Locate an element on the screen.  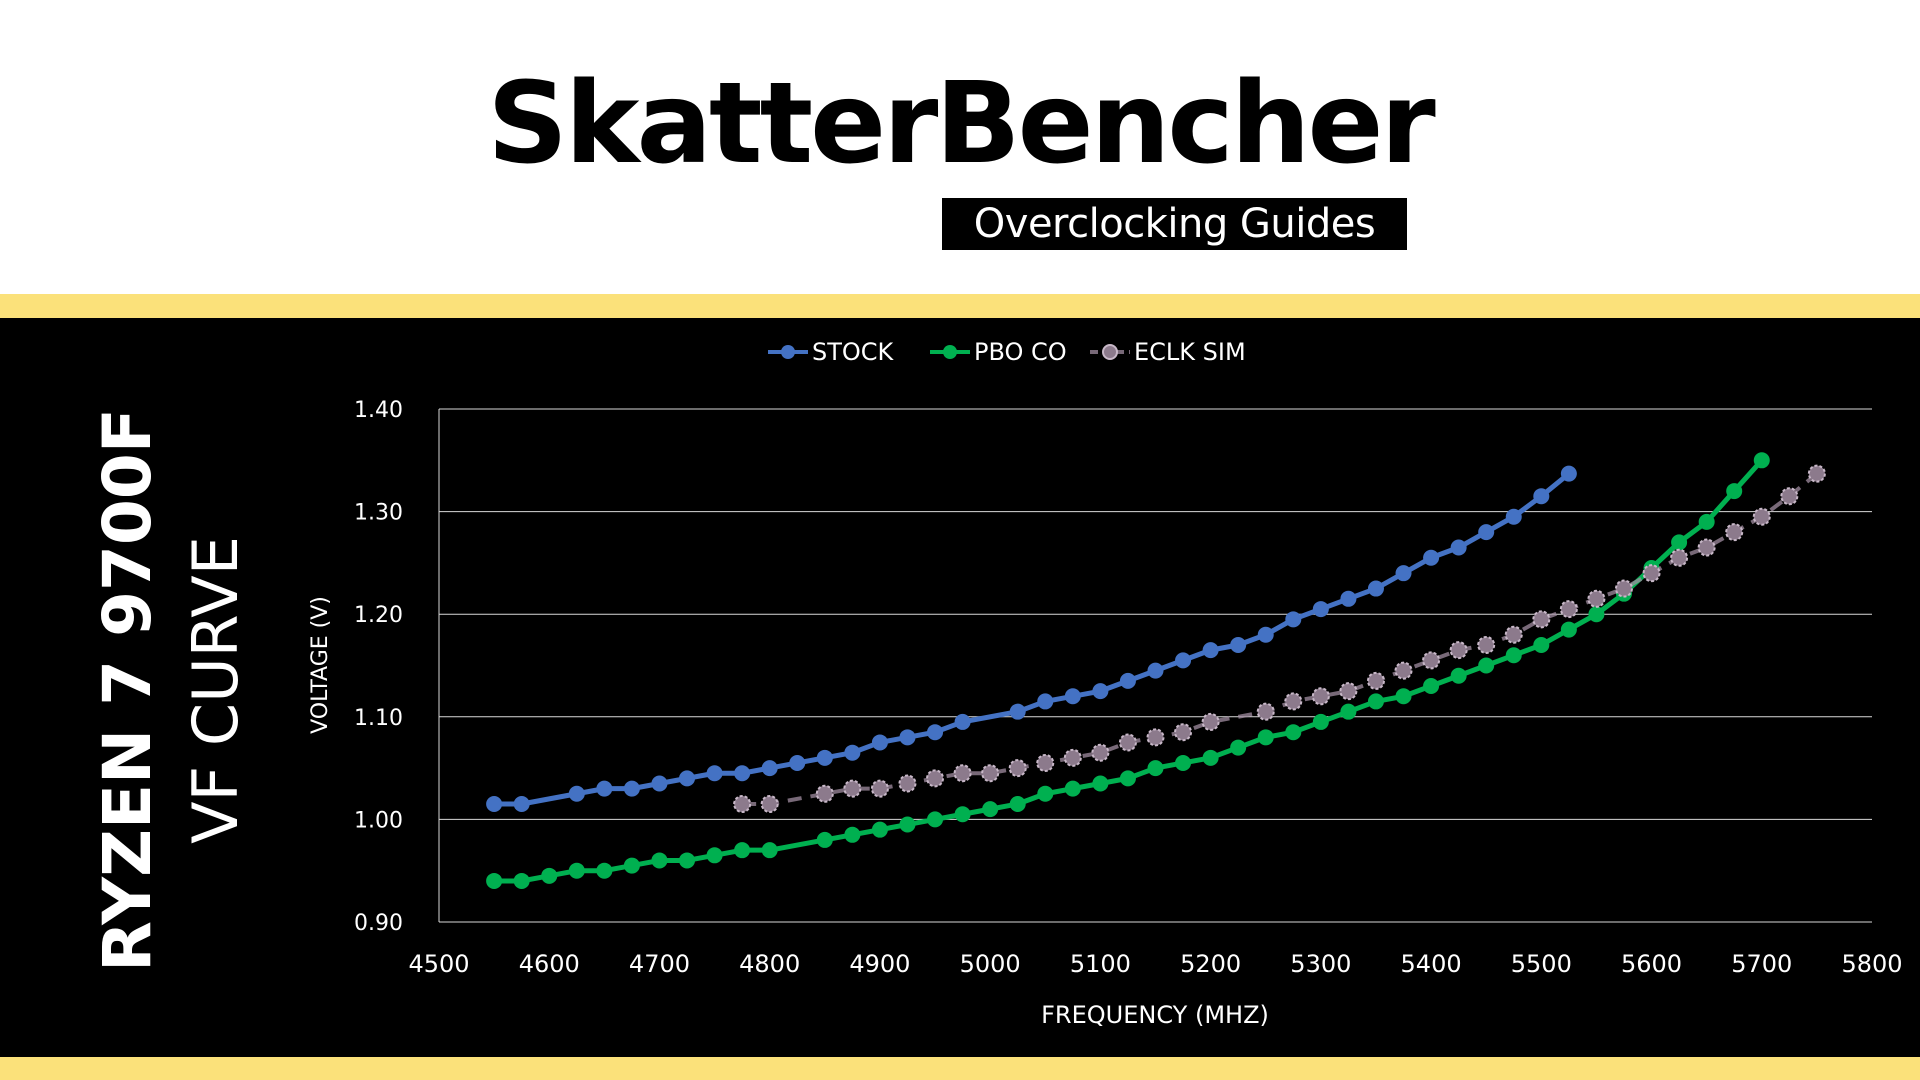
x-tick-label: 4700 is located at coordinates (659, 964).